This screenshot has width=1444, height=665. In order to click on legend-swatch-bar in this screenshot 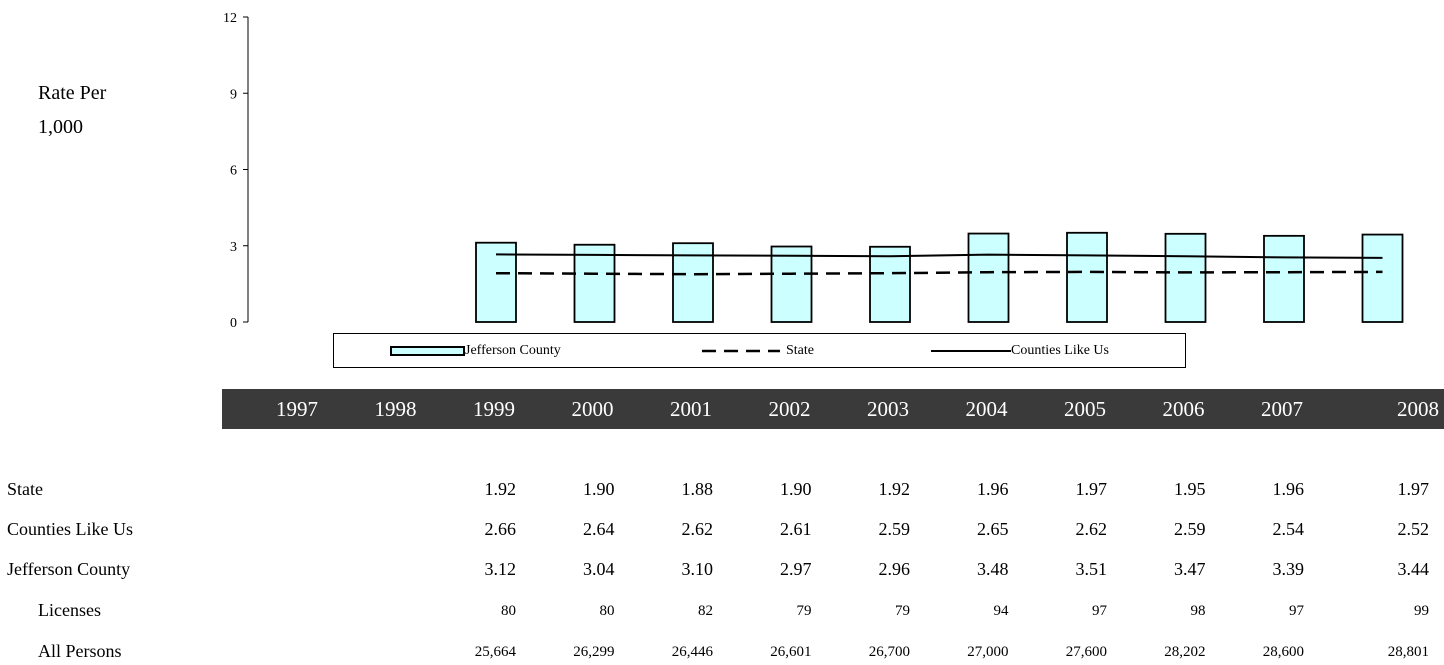, I will do `click(427, 350)`.